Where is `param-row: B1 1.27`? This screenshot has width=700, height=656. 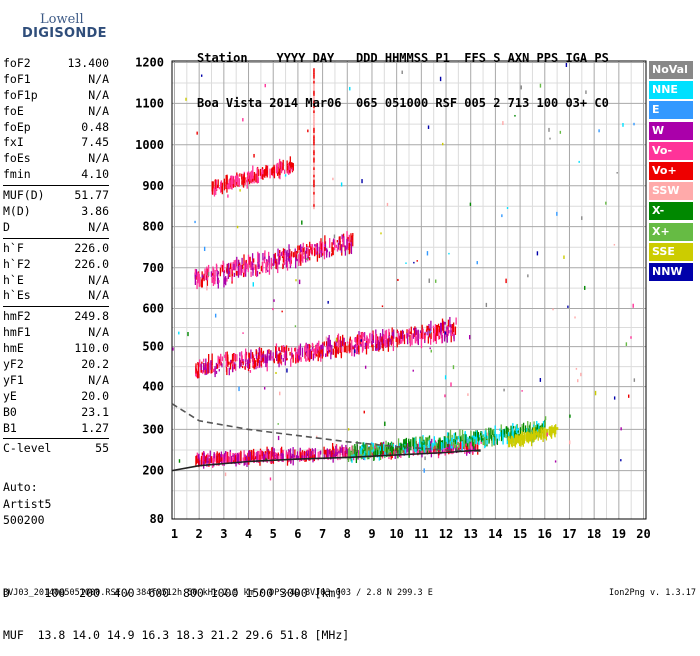 param-row: B1 1.27 is located at coordinates (56, 429).